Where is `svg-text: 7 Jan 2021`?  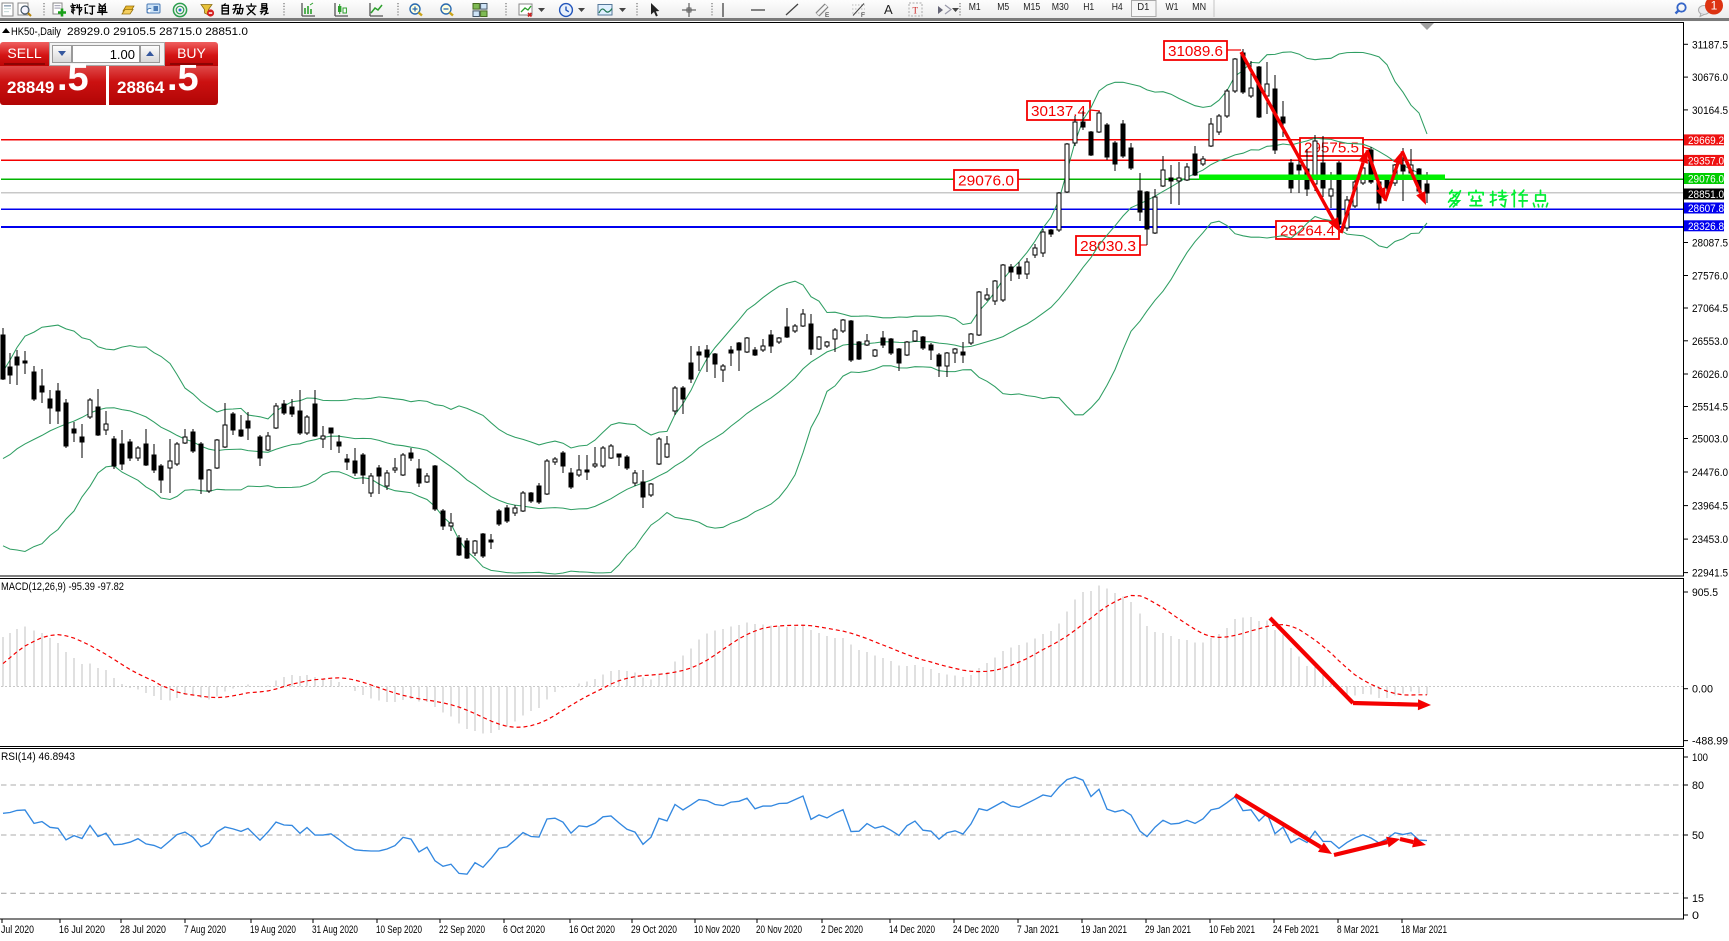
svg-text: 7 Jan 2021 is located at coordinates (1038, 930).